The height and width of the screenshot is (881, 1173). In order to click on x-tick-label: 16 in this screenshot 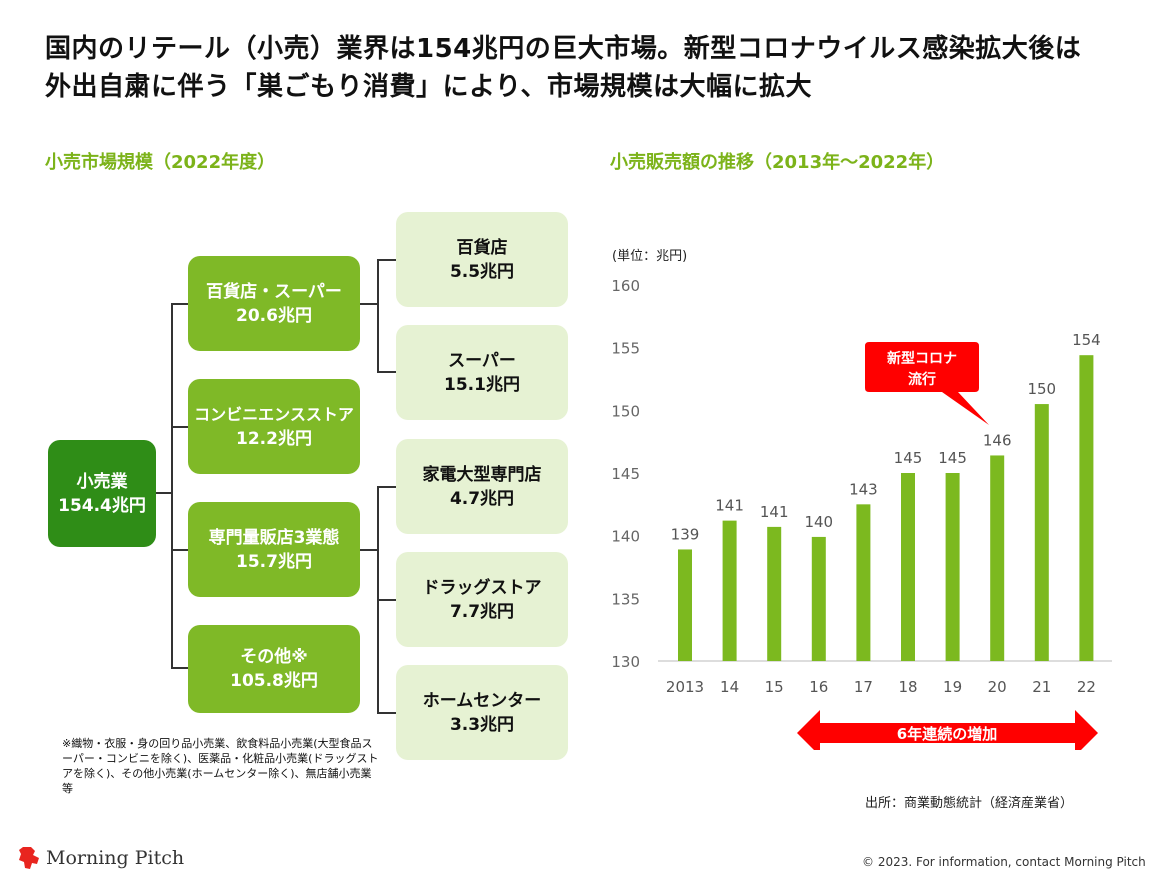, I will do `click(818, 687)`.